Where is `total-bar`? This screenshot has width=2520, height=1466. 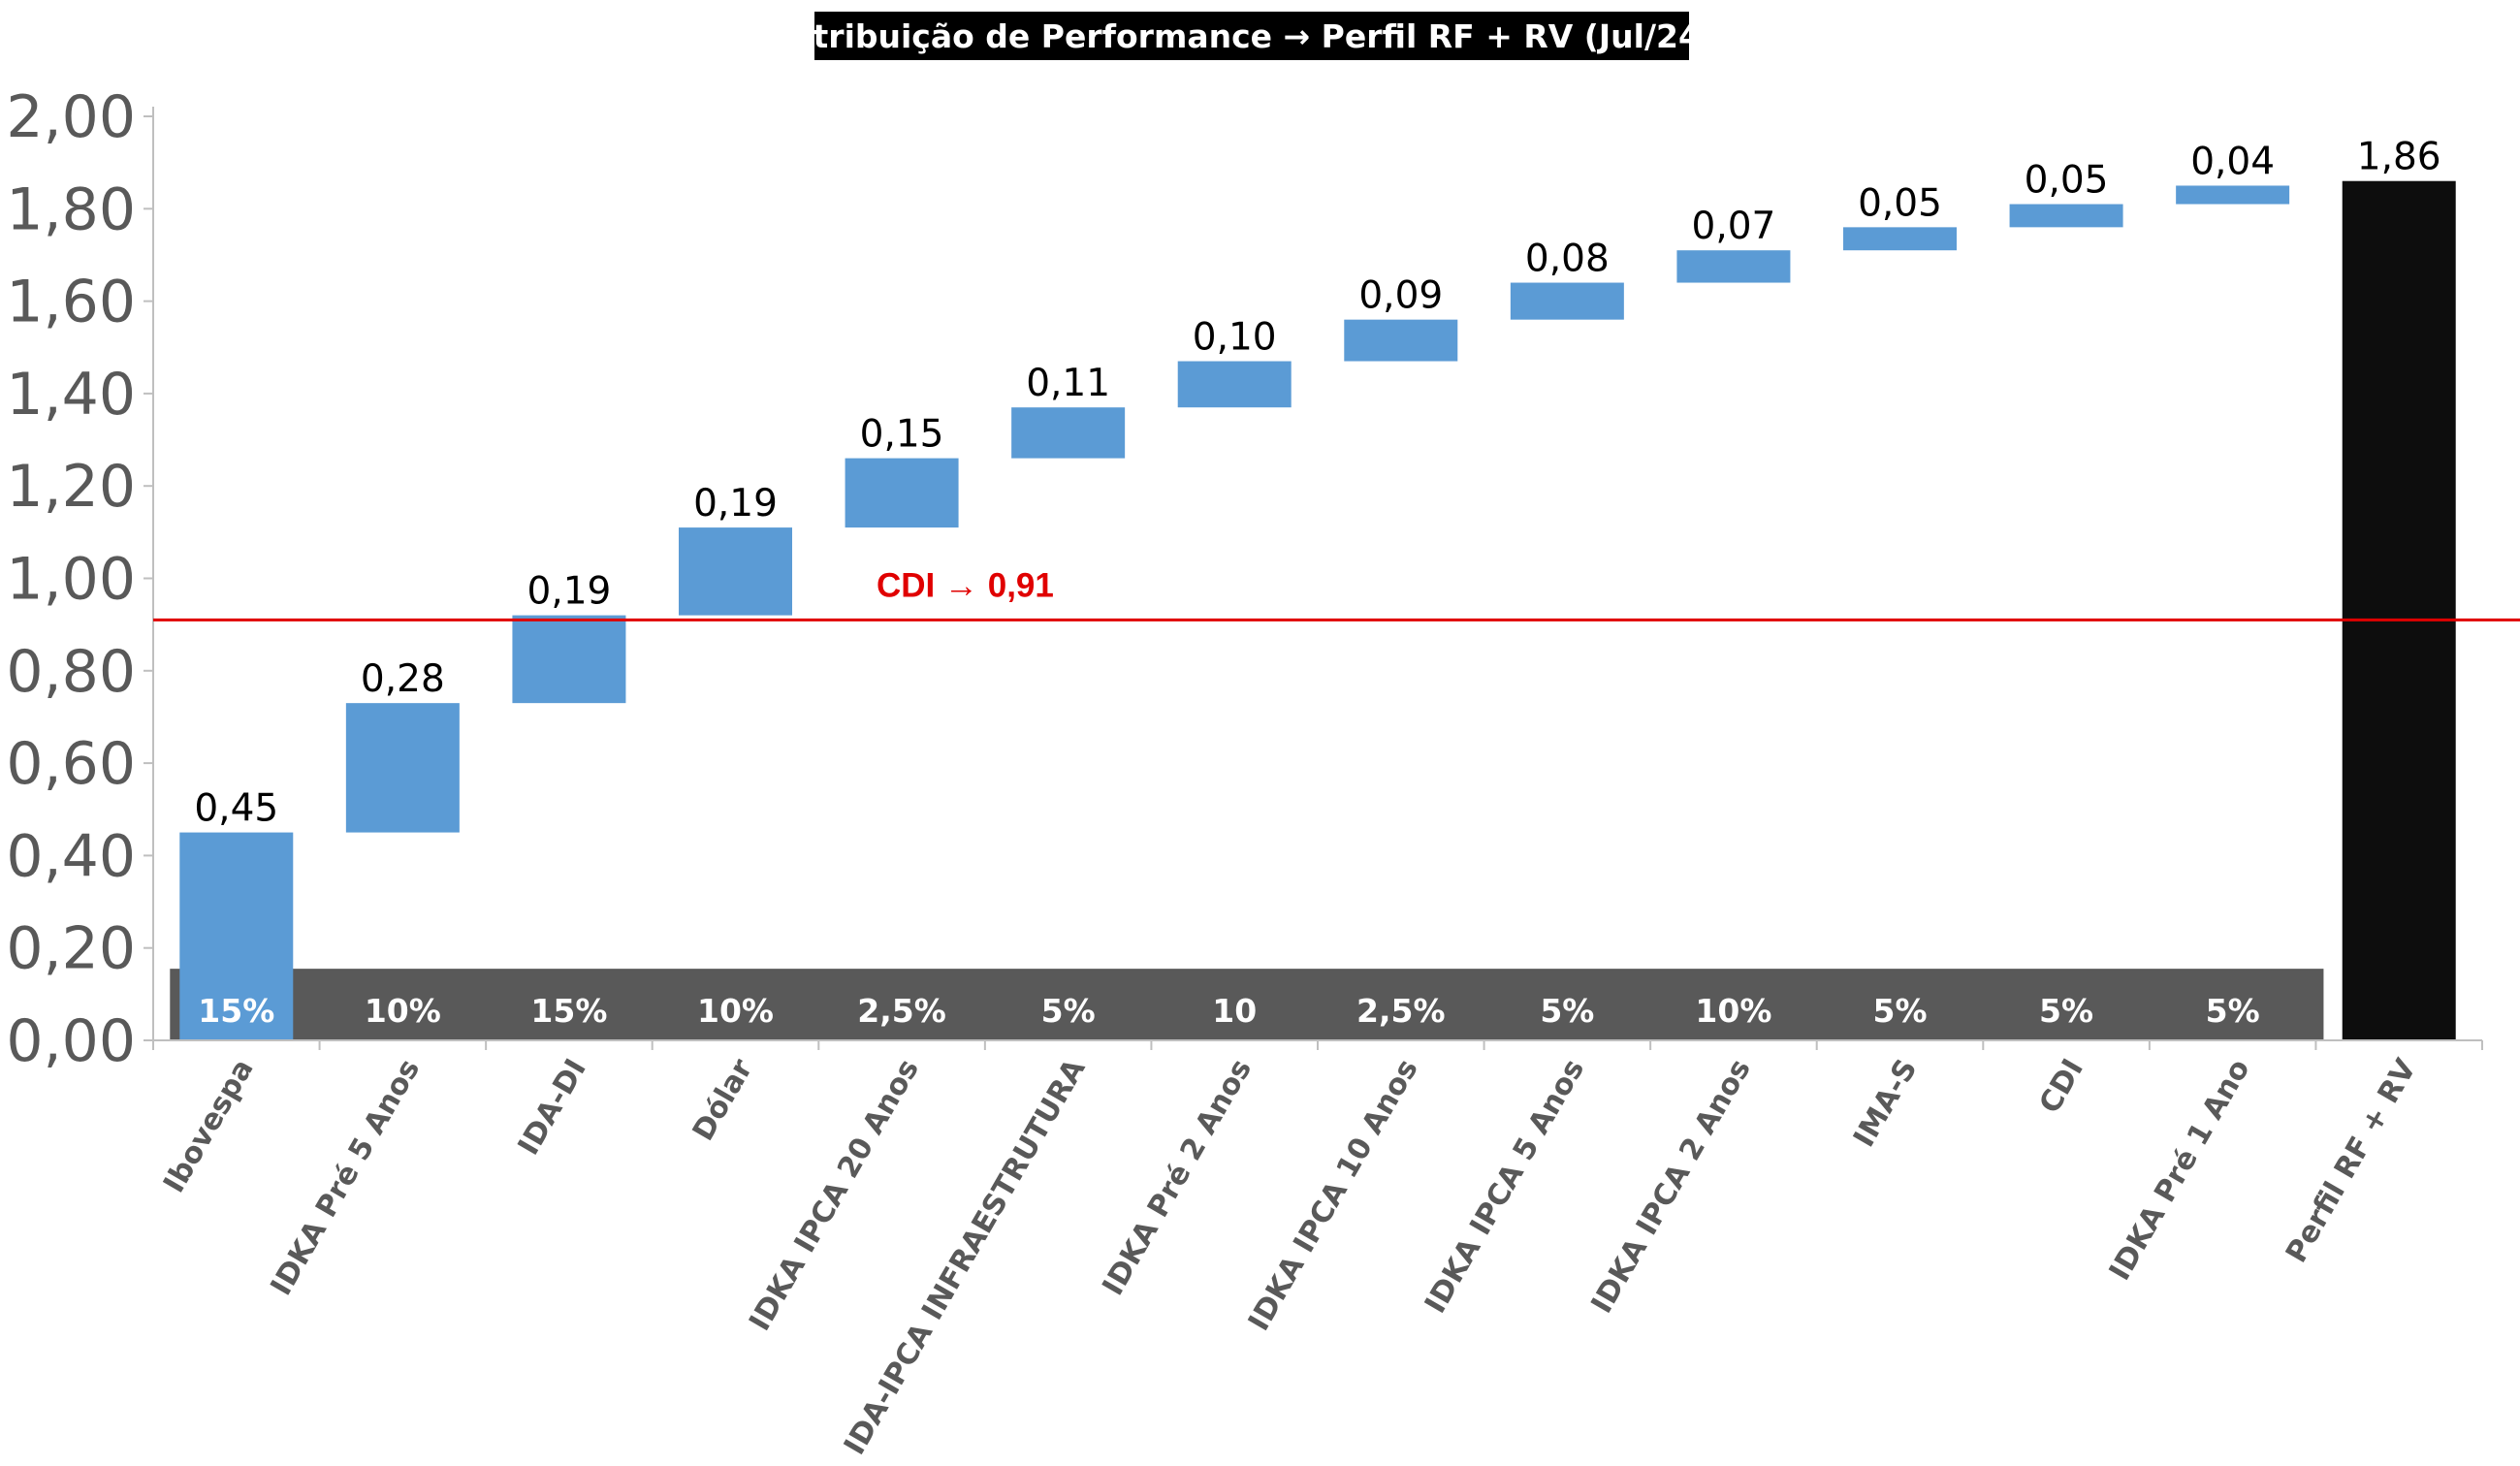 total-bar is located at coordinates (2399, 610).